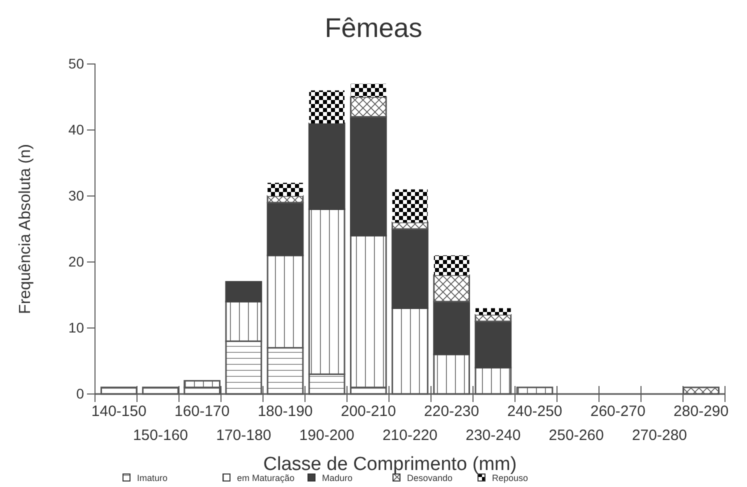 The image size is (747, 487). What do you see at coordinates (266, 478) in the screenshot?
I see `legend-label: em Maturação` at bounding box center [266, 478].